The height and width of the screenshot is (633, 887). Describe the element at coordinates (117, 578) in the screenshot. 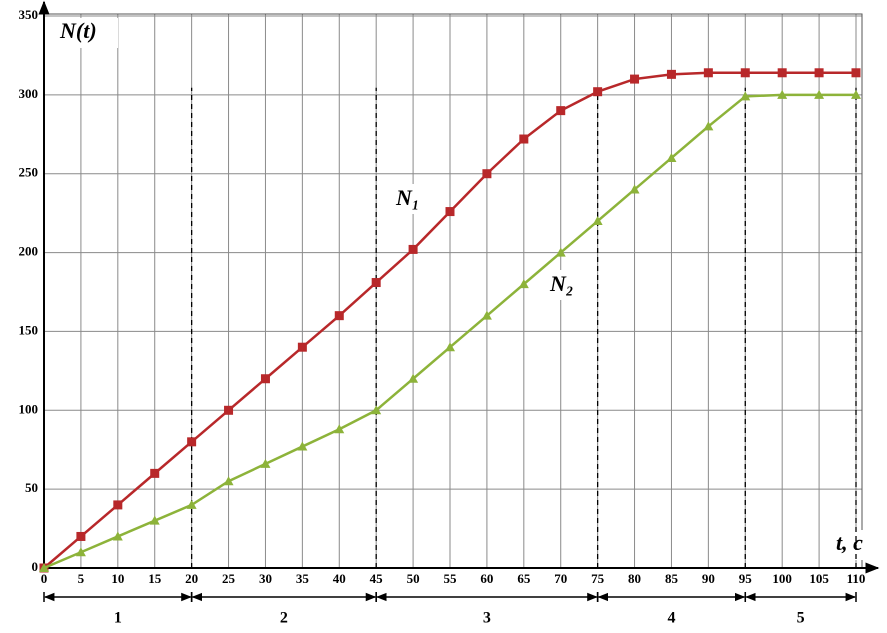

I see `x-tick-label: 10` at that location.